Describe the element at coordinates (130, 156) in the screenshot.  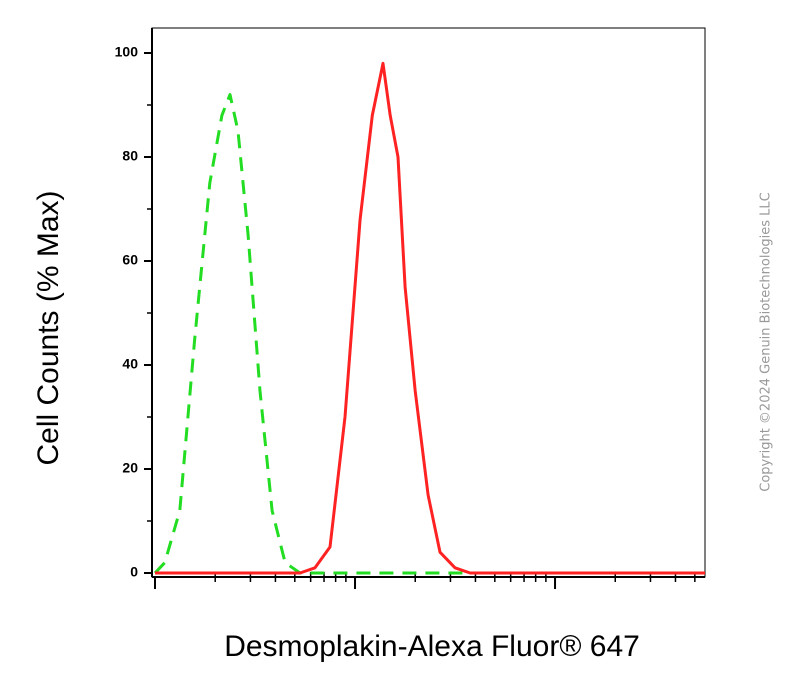
I see `y-tick-label: 80` at that location.